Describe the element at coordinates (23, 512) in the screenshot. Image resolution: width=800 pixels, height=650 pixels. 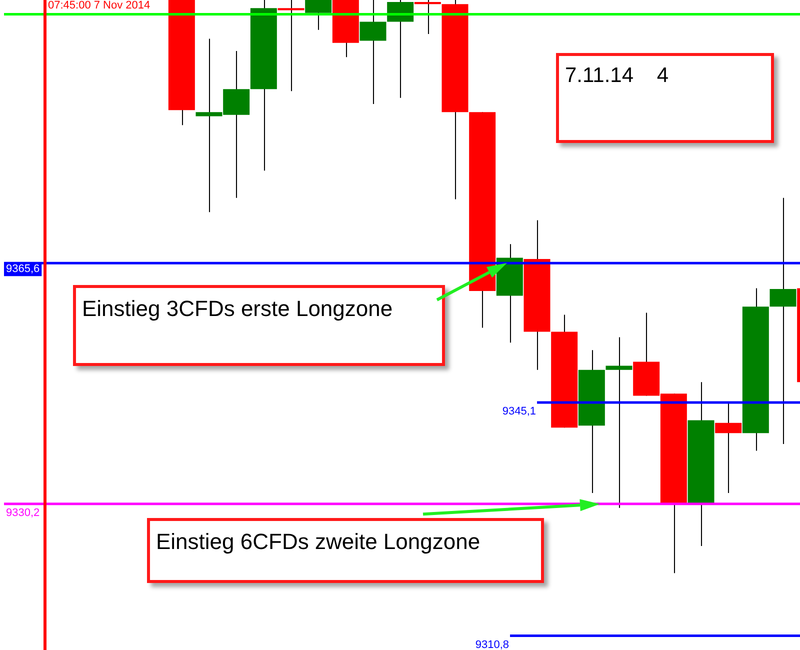
I see `ref-line-label: 9330,2` at that location.